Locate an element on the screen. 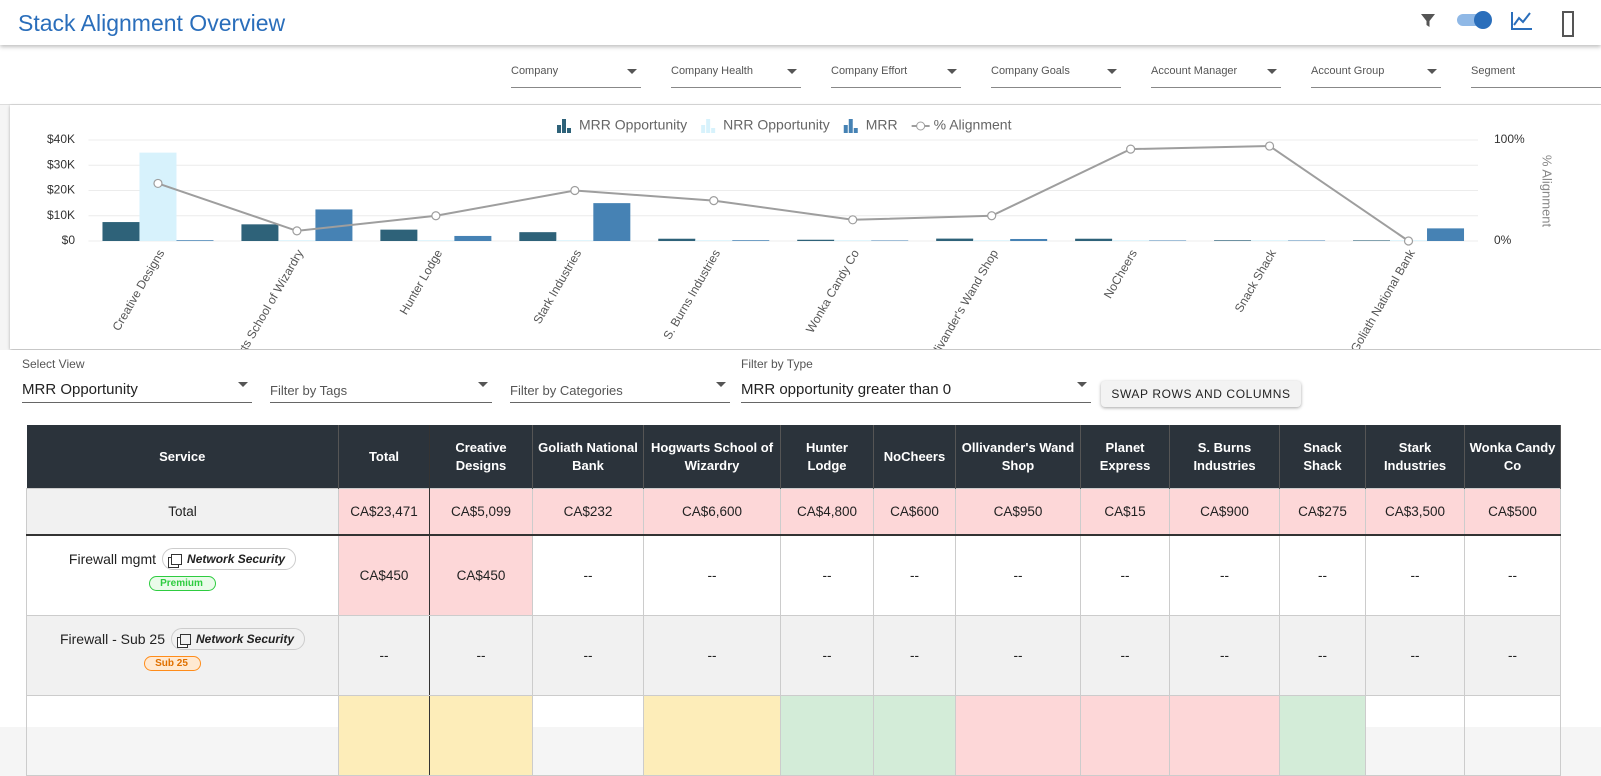  table-cell: CA$500 is located at coordinates (1512, 512).